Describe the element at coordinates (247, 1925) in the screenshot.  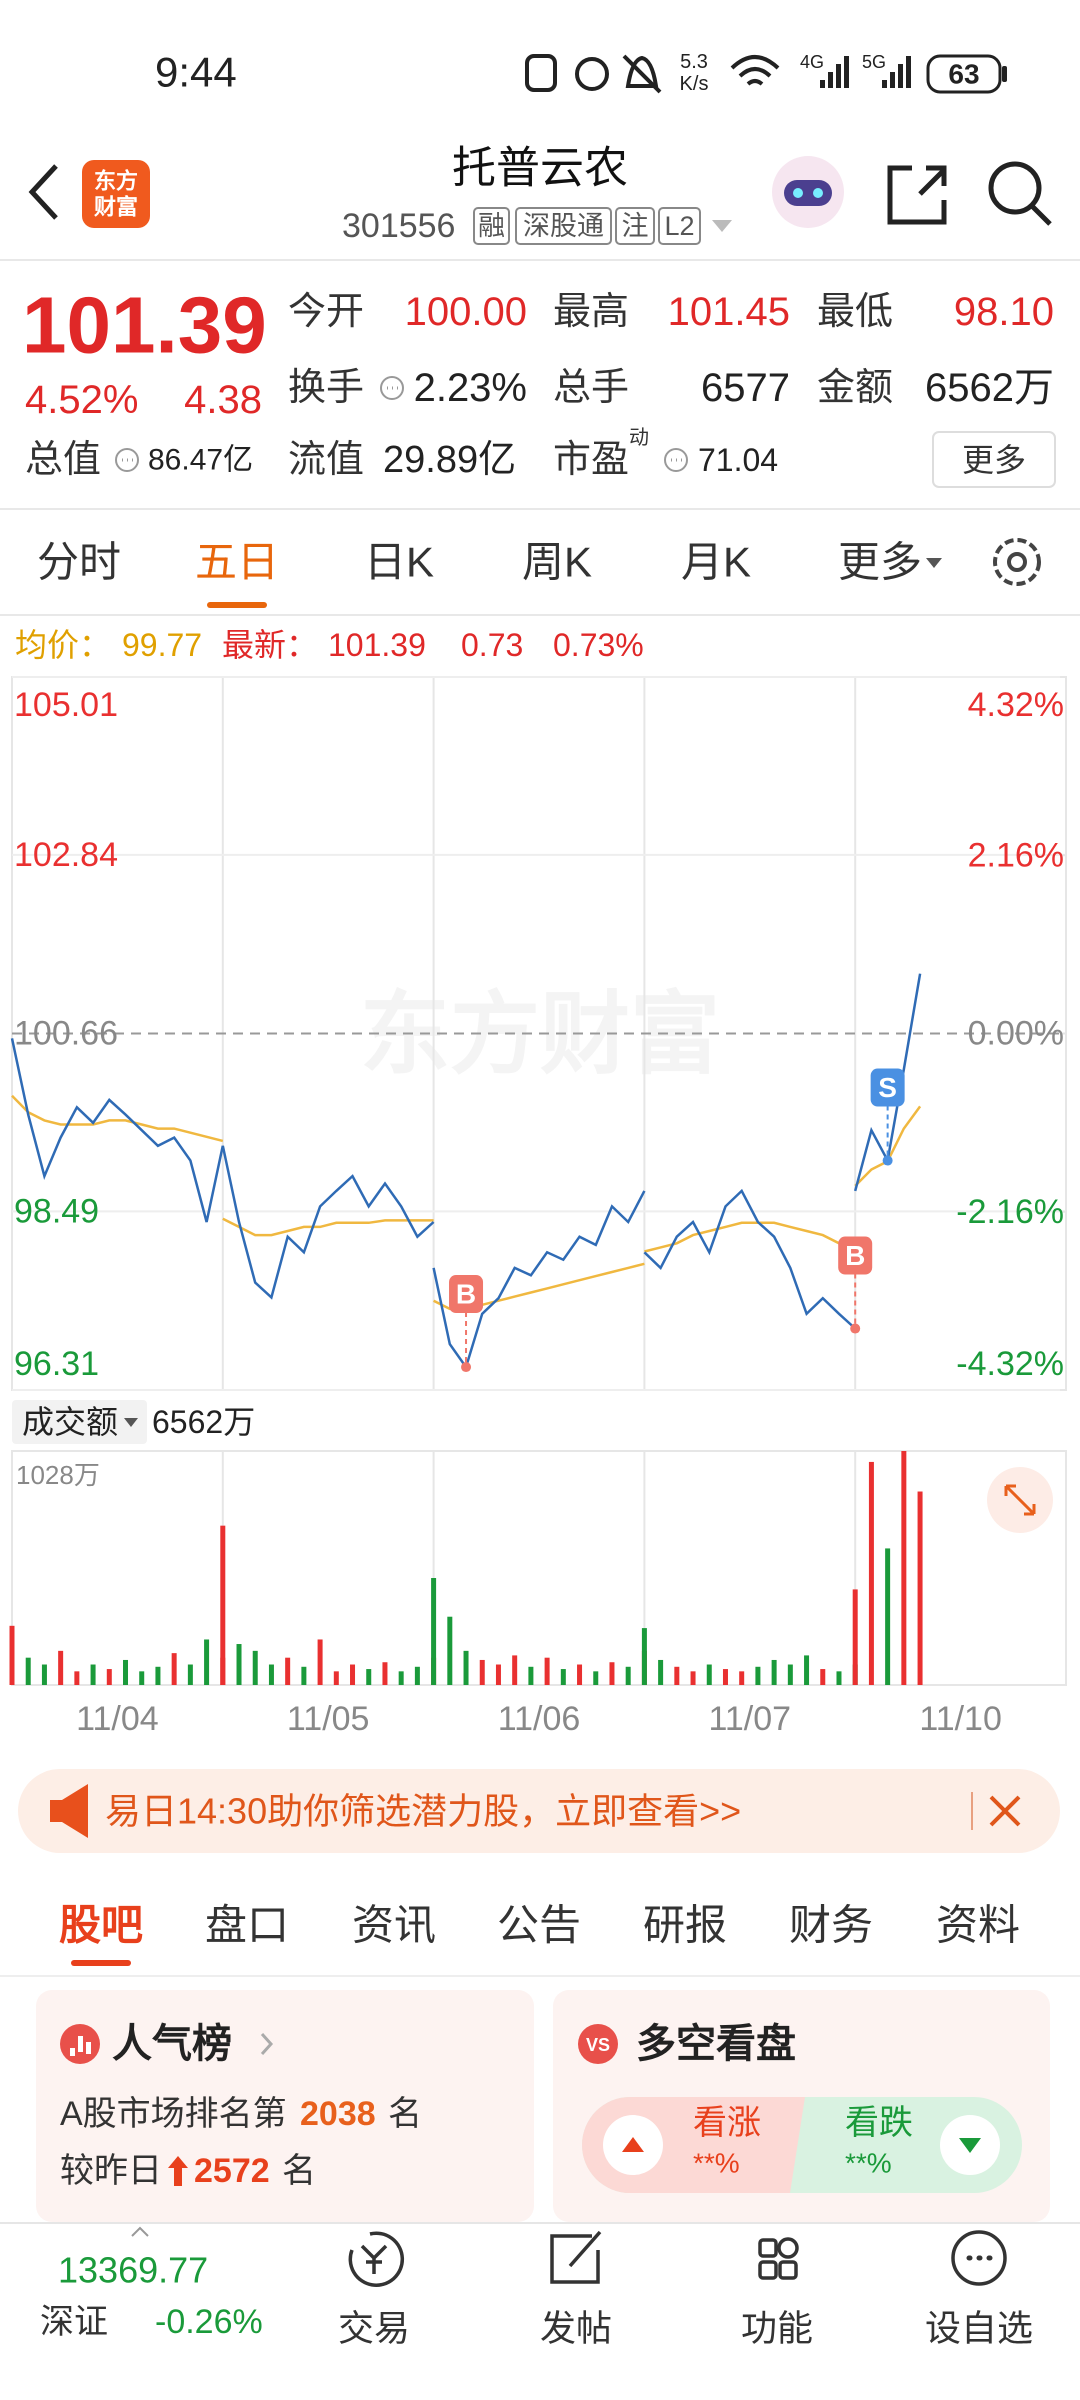
I see `section-tab: 盘口` at that location.